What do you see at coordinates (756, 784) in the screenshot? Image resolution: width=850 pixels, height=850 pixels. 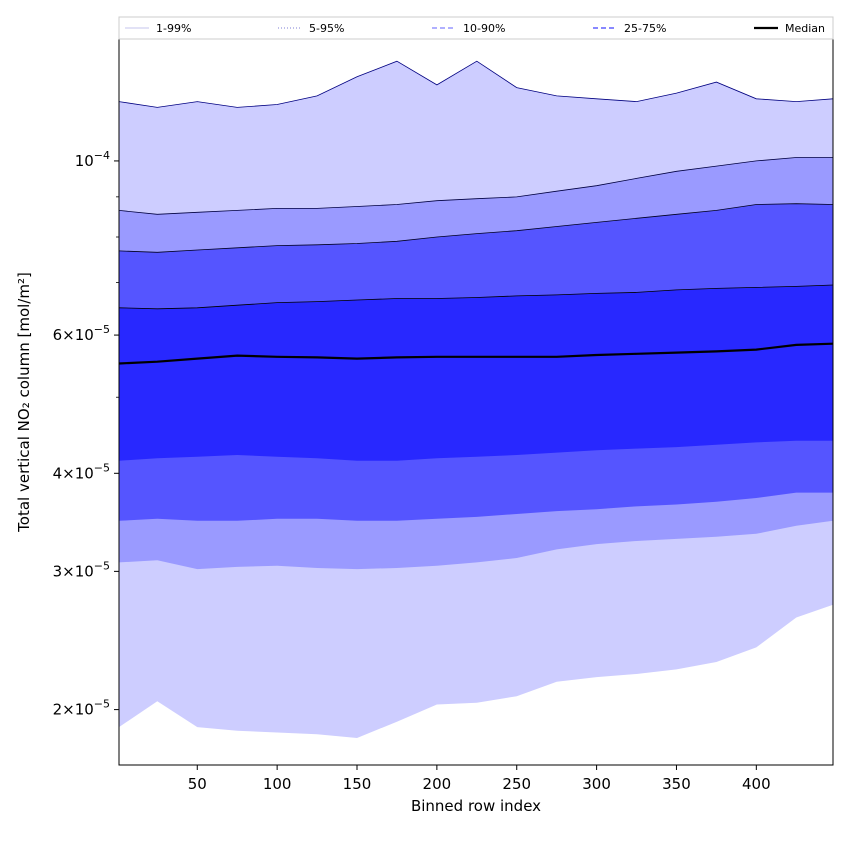 I see `x-tick-label: 400` at bounding box center [756, 784].